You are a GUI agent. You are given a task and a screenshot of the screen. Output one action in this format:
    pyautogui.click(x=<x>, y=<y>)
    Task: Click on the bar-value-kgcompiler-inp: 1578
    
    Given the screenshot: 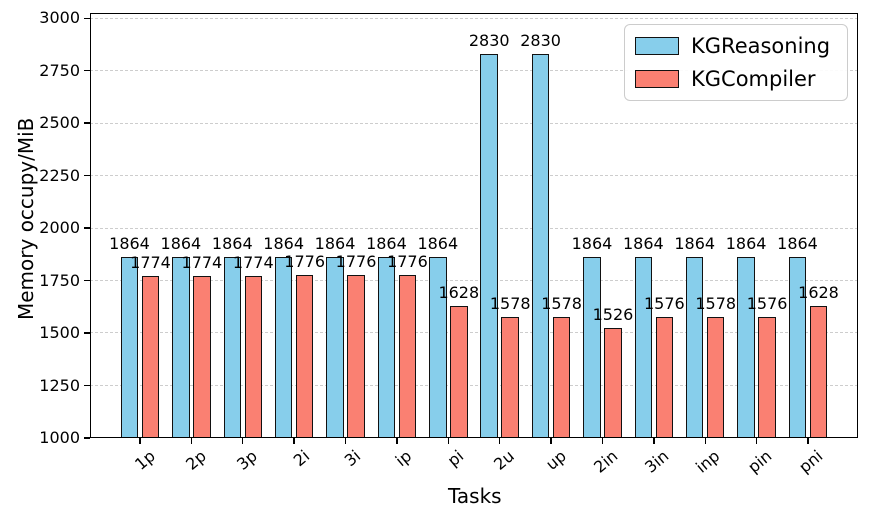 What is the action you would take?
    pyautogui.click(x=716, y=303)
    